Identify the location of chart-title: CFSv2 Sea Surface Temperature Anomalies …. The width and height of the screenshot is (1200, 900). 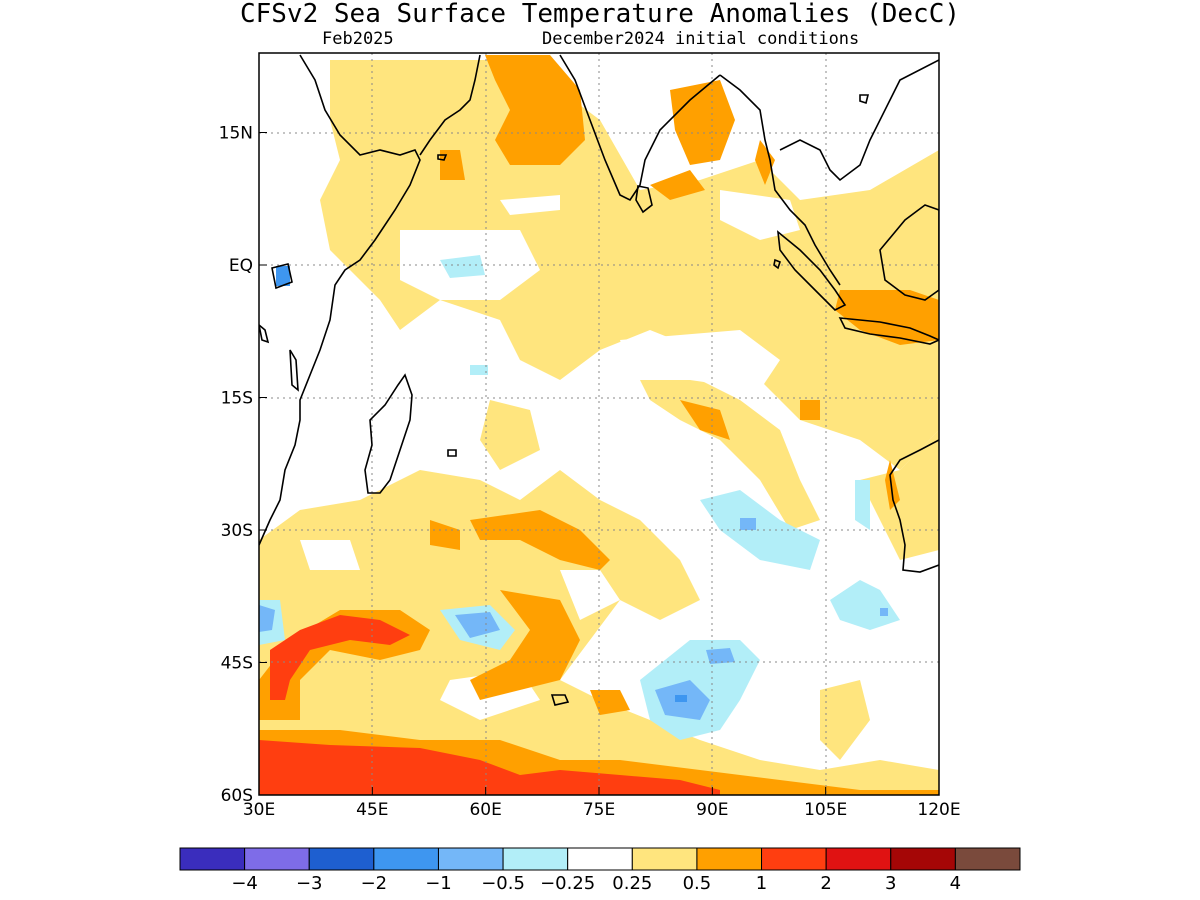
(600, 14).